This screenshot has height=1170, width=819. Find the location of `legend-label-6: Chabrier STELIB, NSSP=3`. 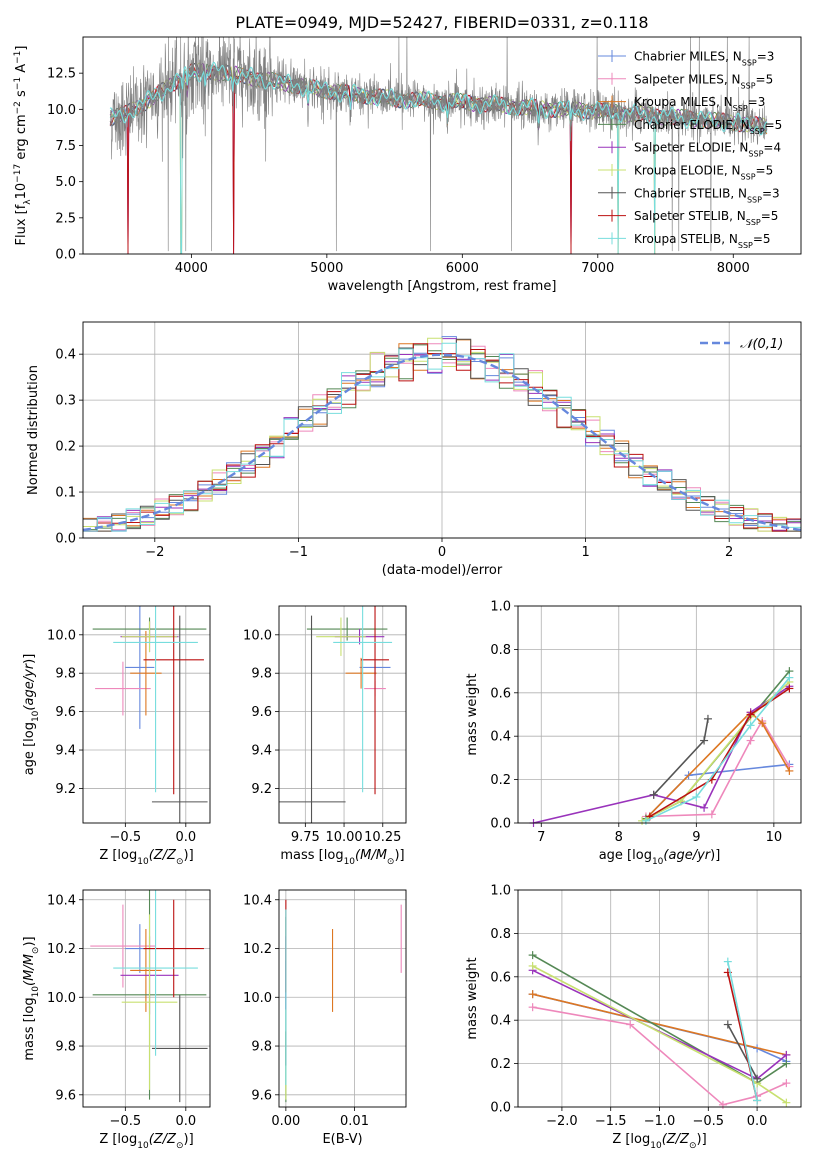

legend-label-6: Chabrier STELIB, NSSP=3 is located at coordinates (707, 195).